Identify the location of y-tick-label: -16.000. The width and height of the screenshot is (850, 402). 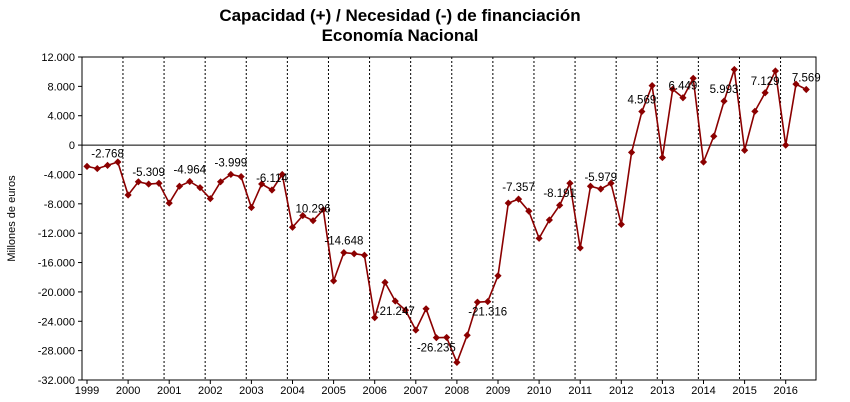
(56, 264).